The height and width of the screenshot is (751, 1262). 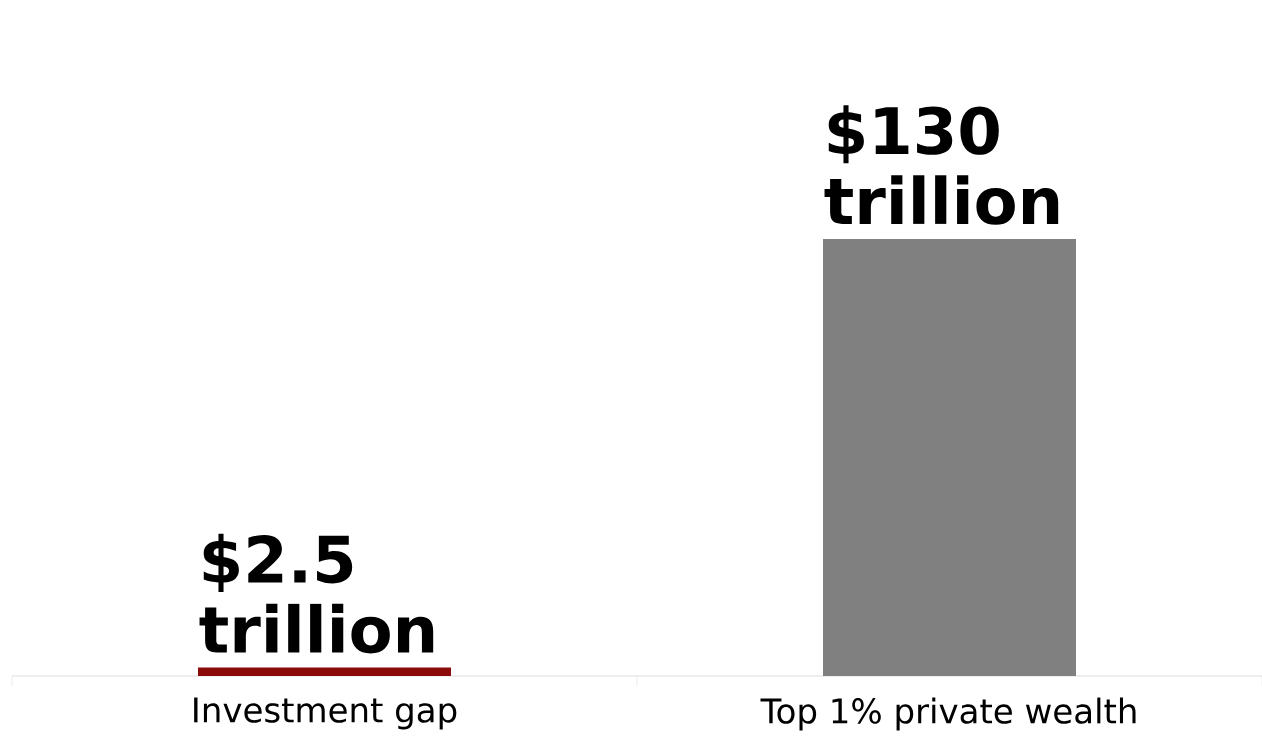 What do you see at coordinates (316, 593) in the screenshot?
I see `data-label: $2.5 trillion` at bounding box center [316, 593].